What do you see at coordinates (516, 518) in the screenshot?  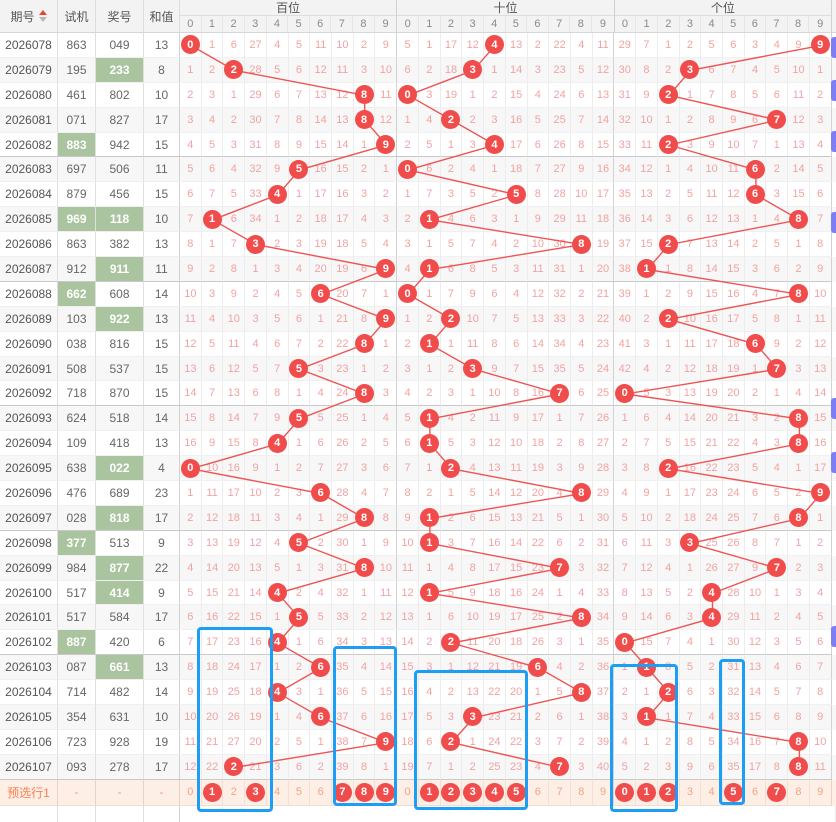 I see `miss-count-cell: 13` at bounding box center [516, 518].